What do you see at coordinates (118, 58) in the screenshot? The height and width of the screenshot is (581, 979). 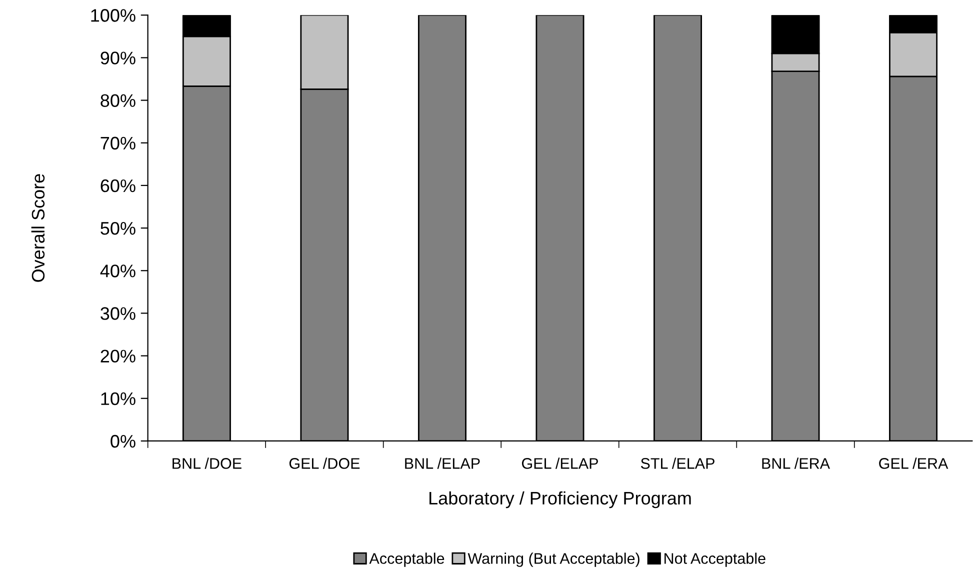 I see `y-tick-label: 90%` at bounding box center [118, 58].